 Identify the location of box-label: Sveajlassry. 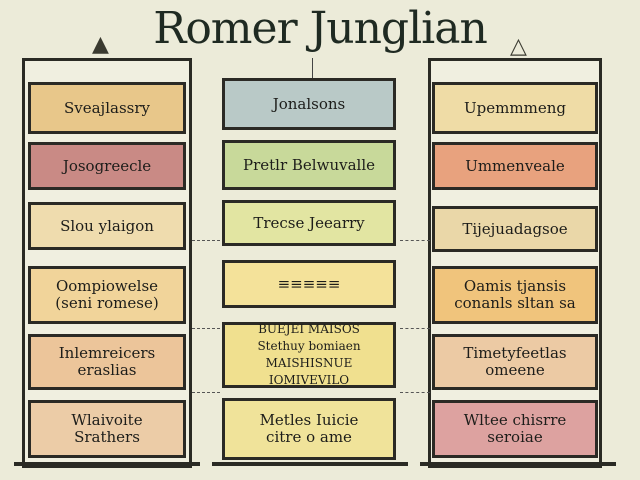
(106, 107).